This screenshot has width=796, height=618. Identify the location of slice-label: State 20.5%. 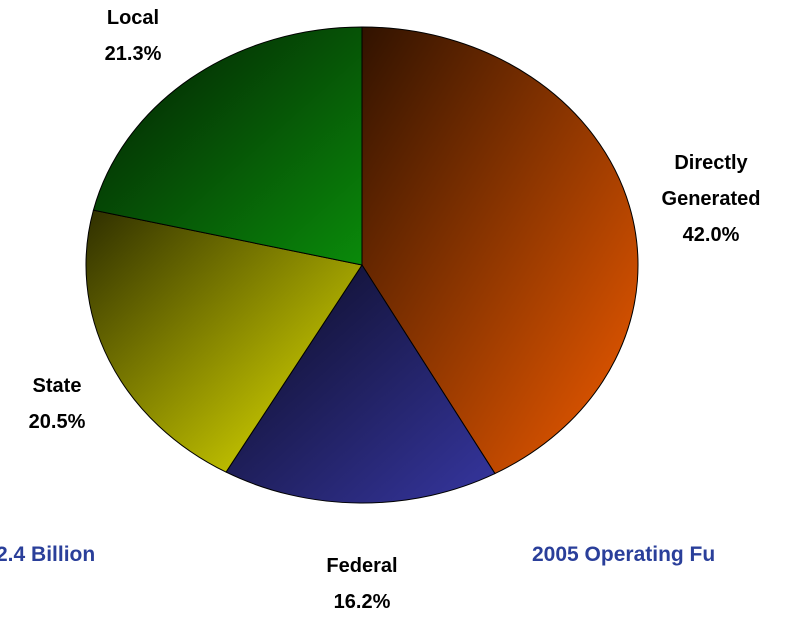
(66, 404).